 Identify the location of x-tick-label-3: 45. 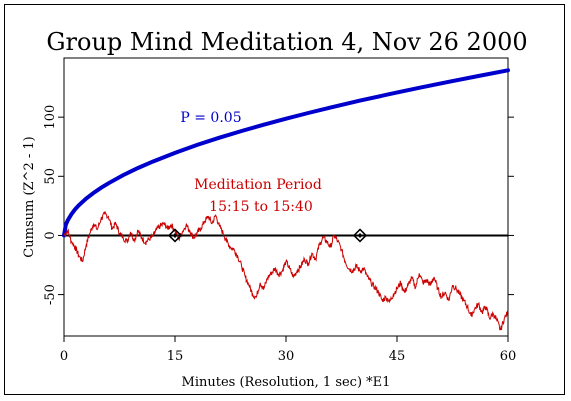
(397, 356).